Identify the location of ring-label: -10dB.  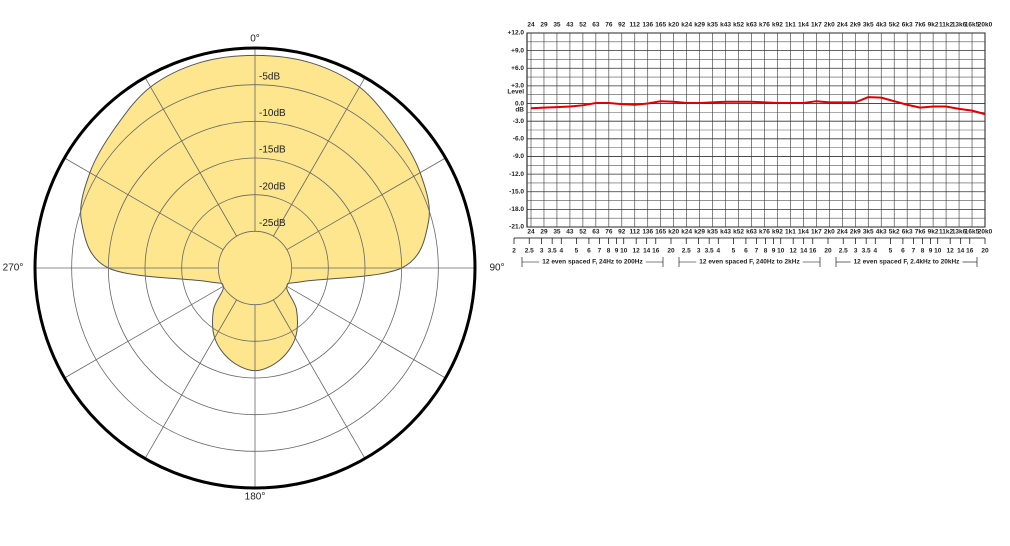
(272, 113).